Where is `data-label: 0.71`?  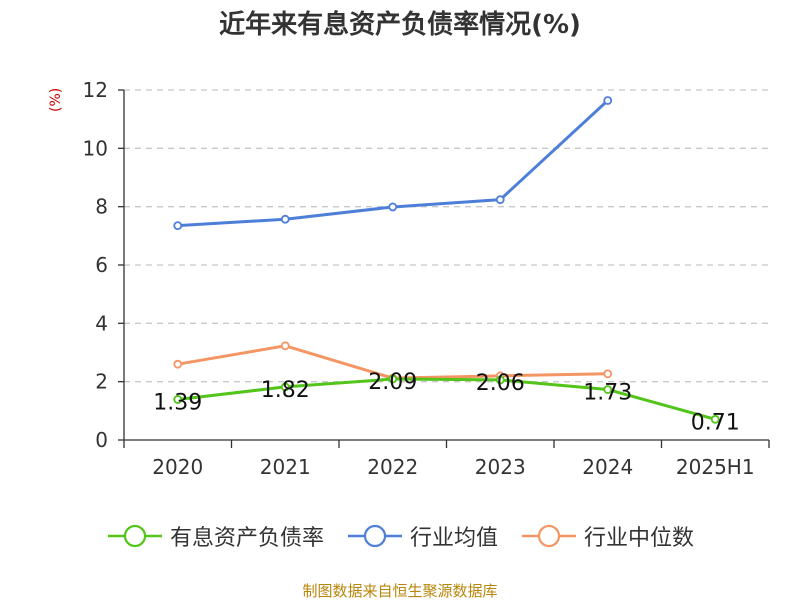 data-label: 0.71 is located at coordinates (715, 422).